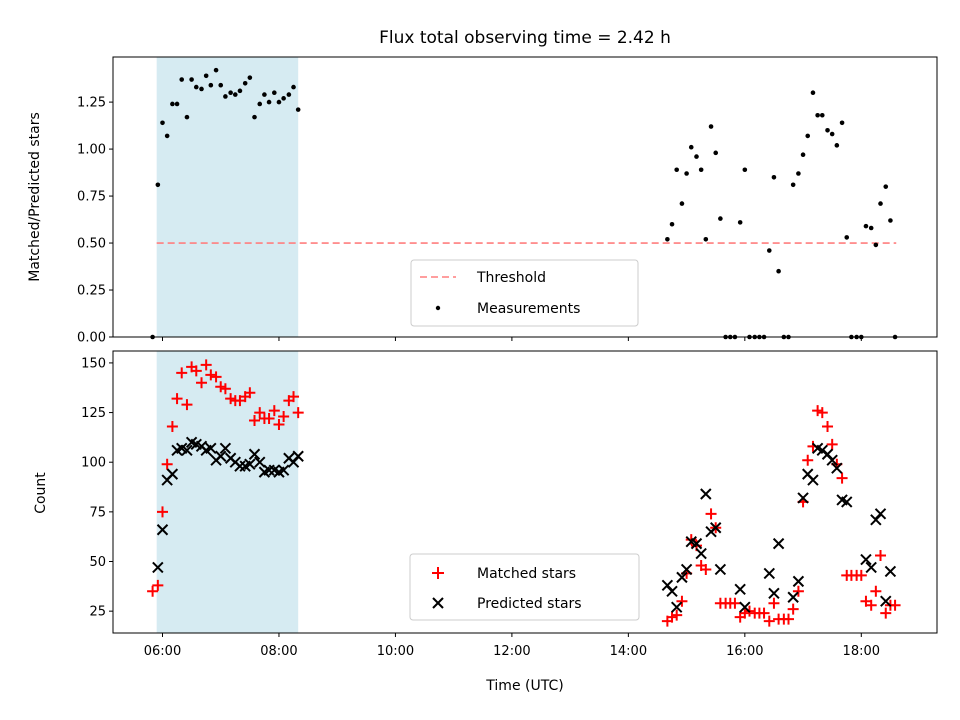  I want to click on y-tick-label: 0.50, so click(91, 244).